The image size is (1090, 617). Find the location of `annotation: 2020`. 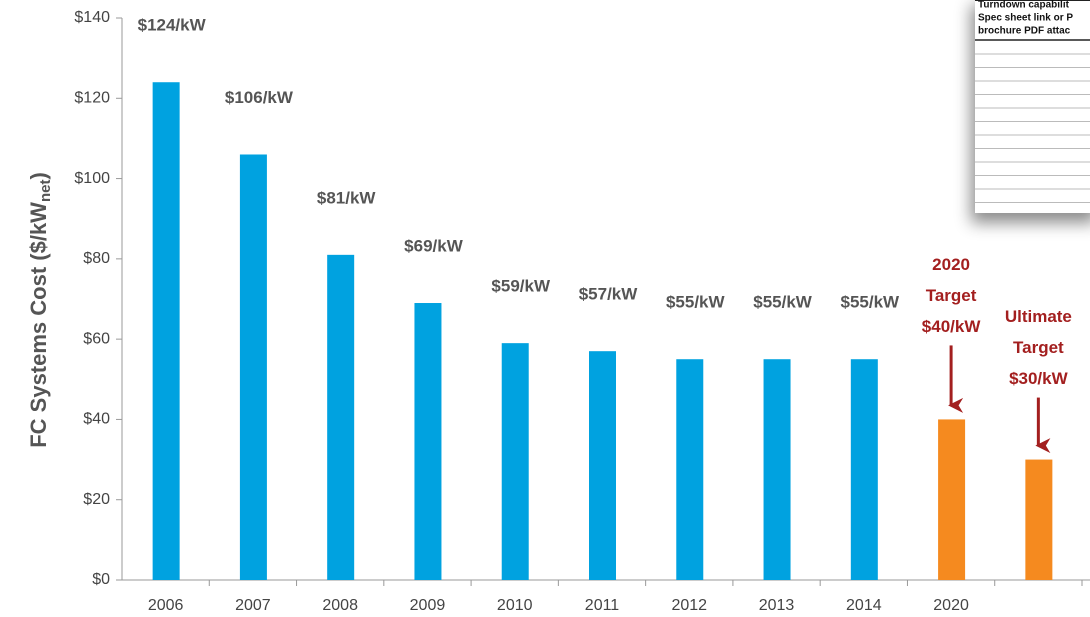

annotation: 2020 is located at coordinates (951, 264).